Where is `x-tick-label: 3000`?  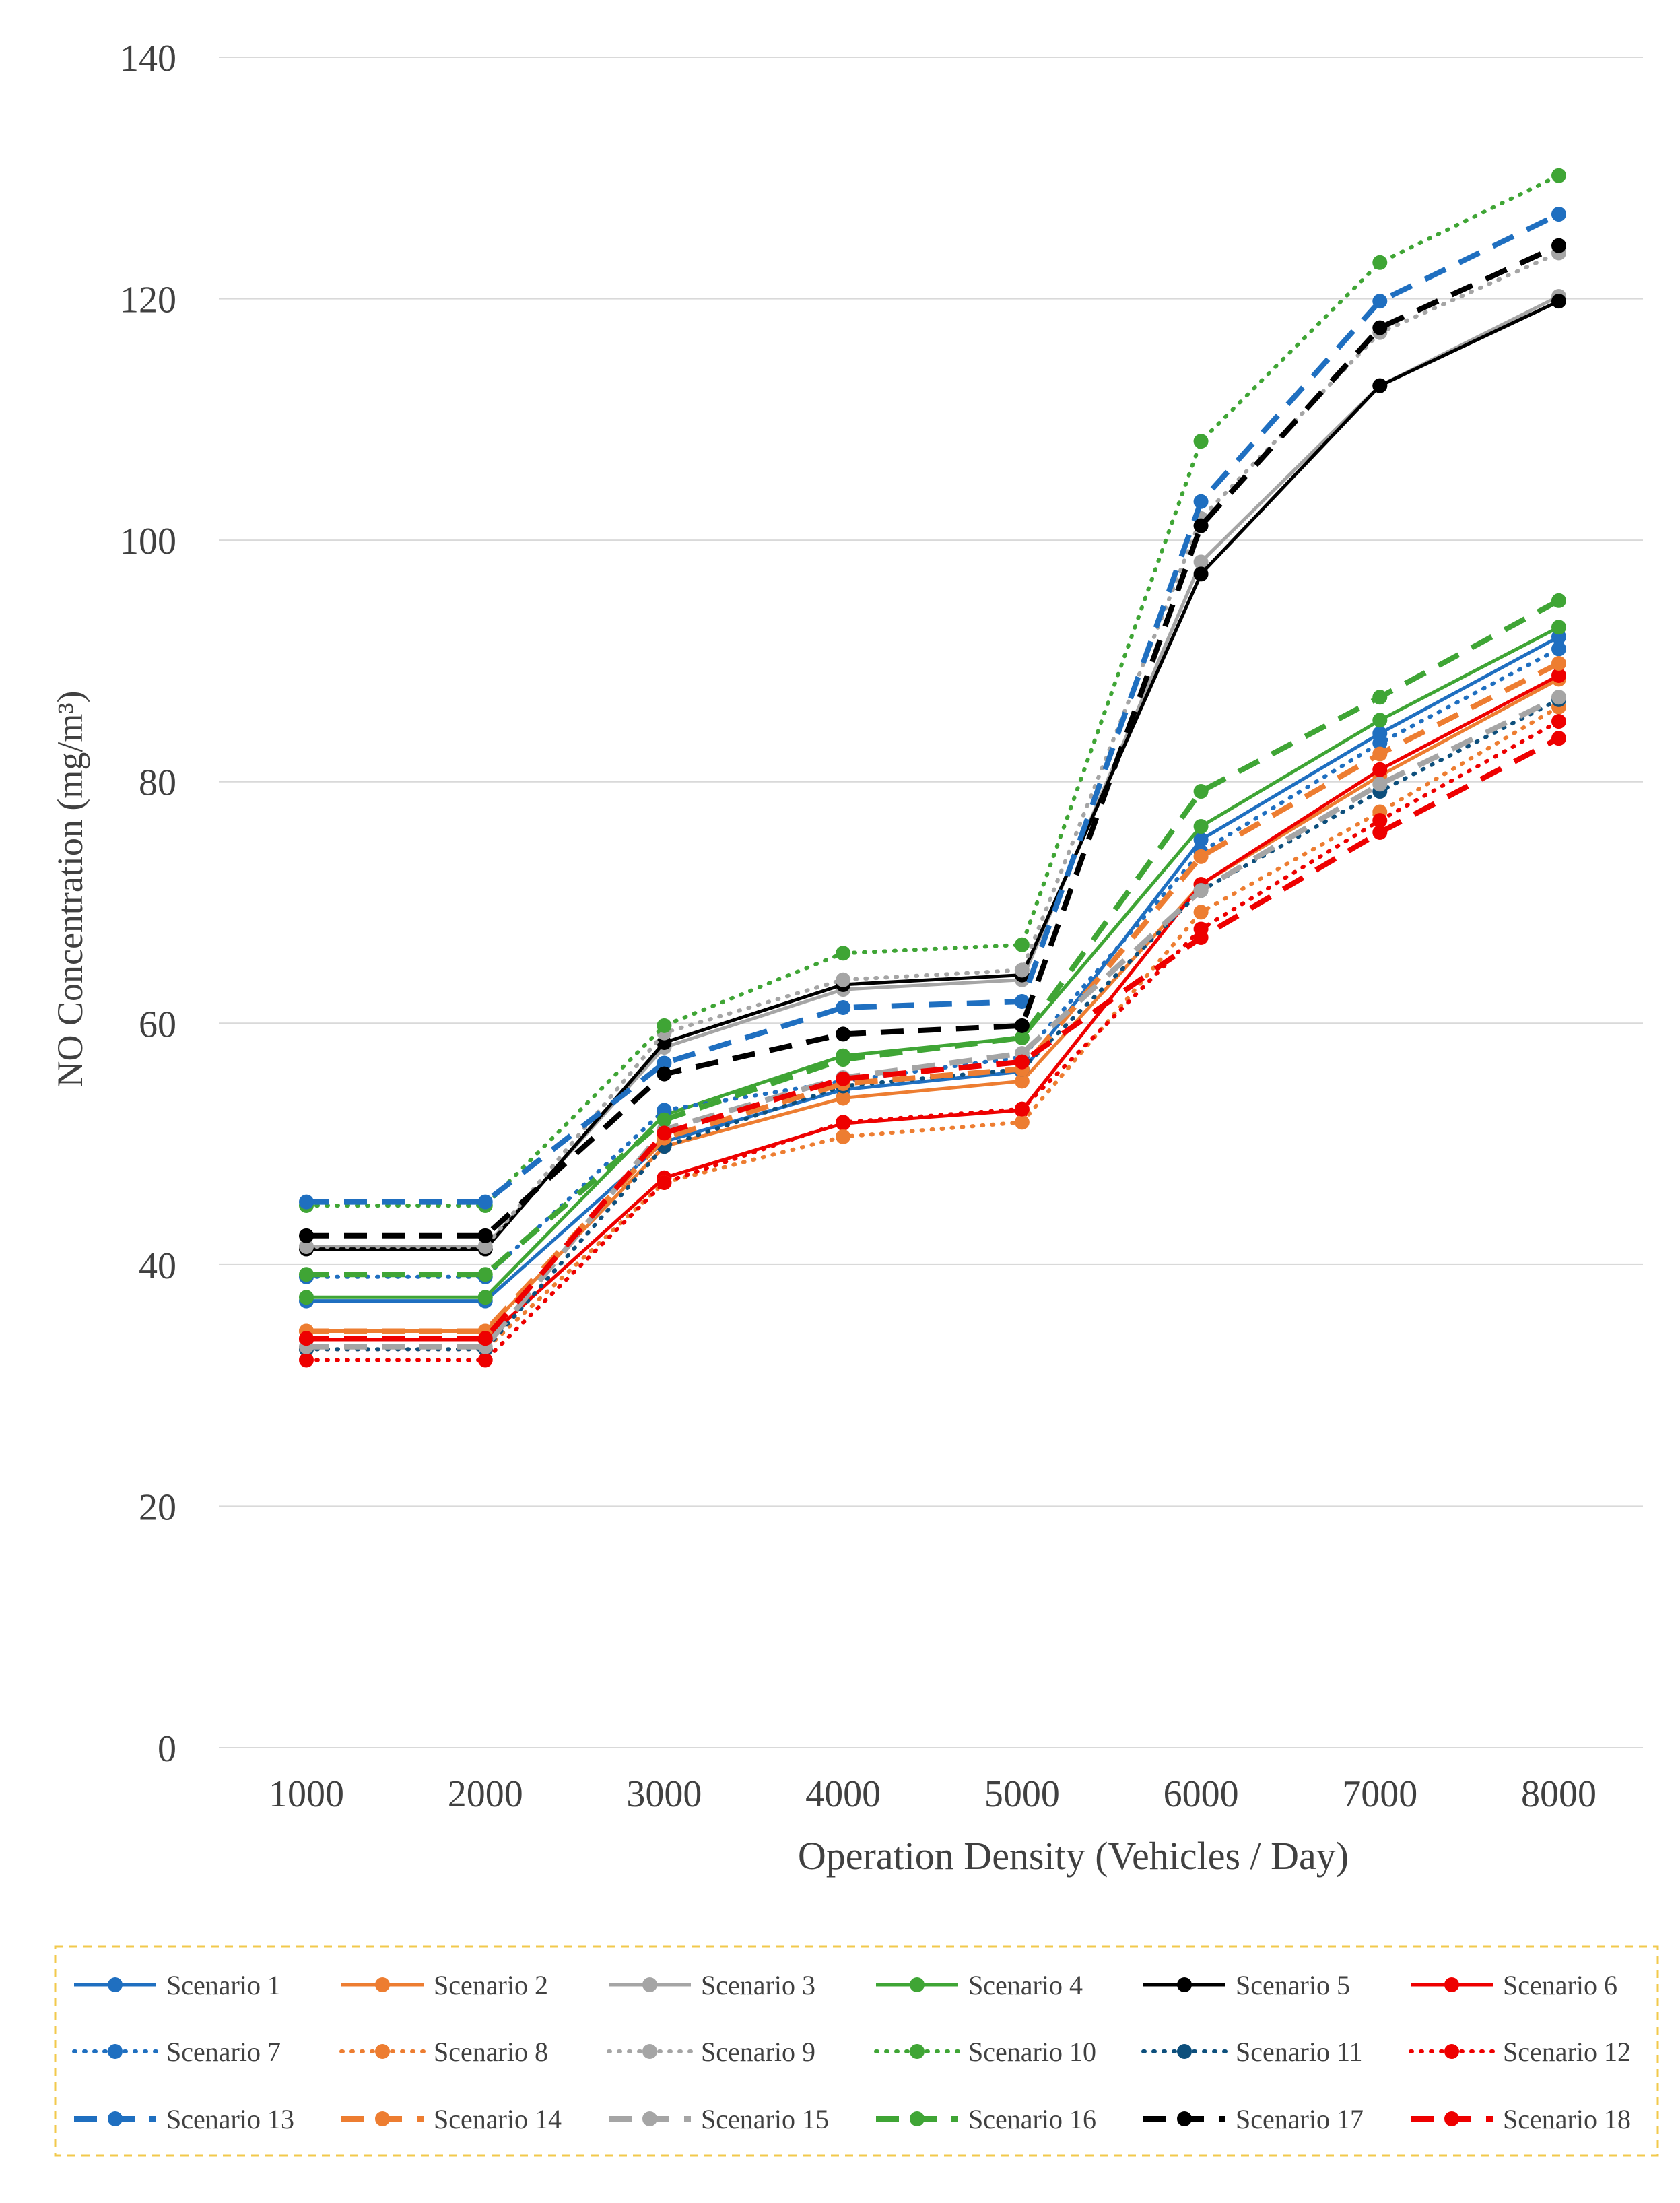 x-tick-label: 3000 is located at coordinates (664, 1794).